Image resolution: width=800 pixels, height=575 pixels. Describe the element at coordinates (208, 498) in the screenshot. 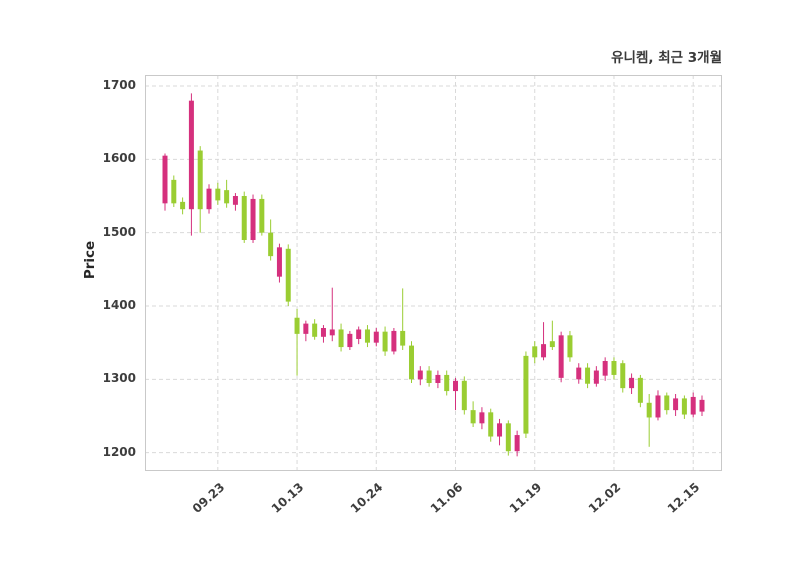

I see `x-tick-label: 09.23` at that location.